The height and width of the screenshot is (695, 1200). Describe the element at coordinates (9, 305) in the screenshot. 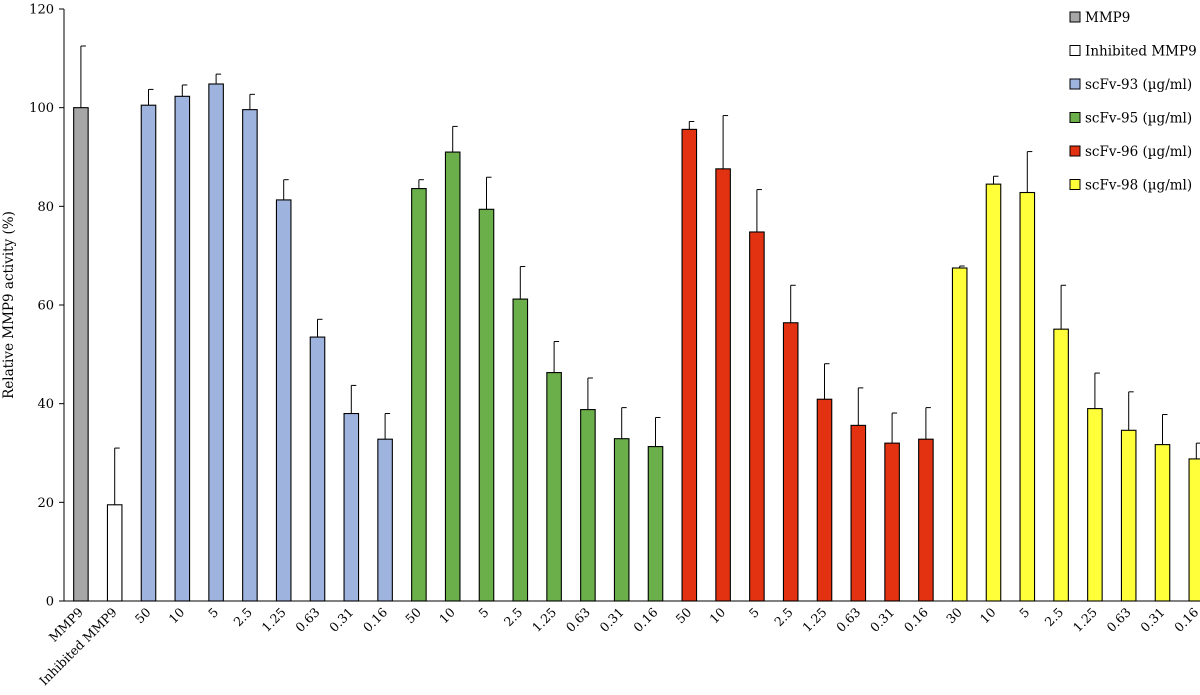

I see `y-axis-title: Relative MMP9 activity (%)` at that location.